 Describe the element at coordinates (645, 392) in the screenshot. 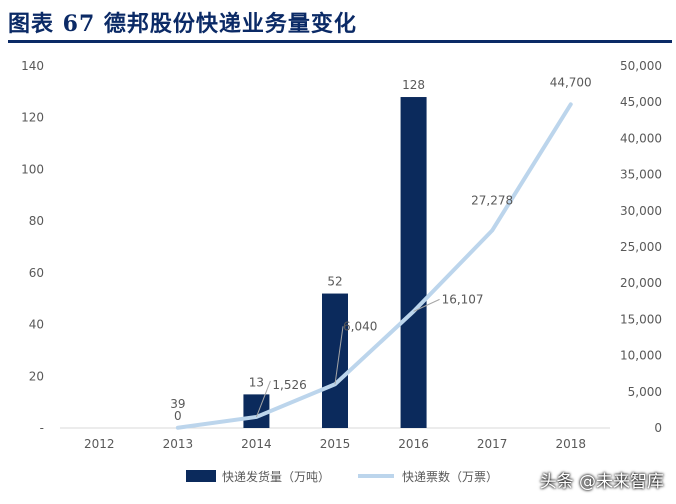

I see `right-axis-tick-label: 5,000` at that location.